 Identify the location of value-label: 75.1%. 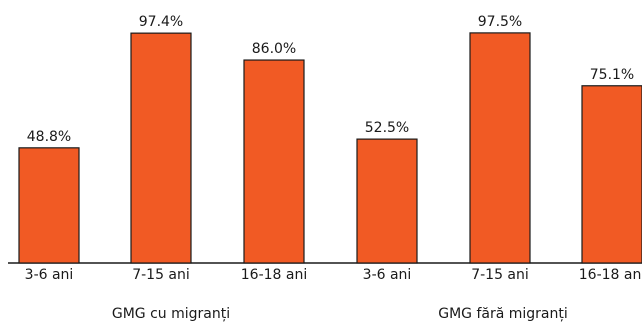
(612, 75).